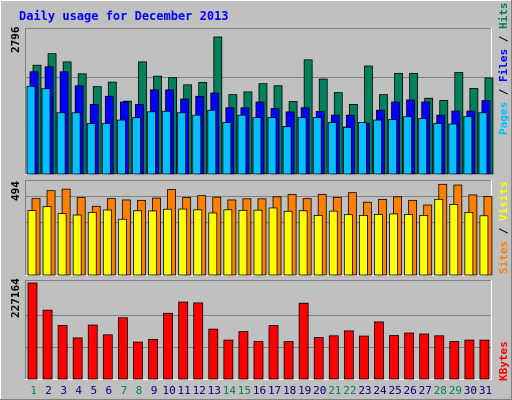  I want to click on day-label: 4, so click(78, 390).